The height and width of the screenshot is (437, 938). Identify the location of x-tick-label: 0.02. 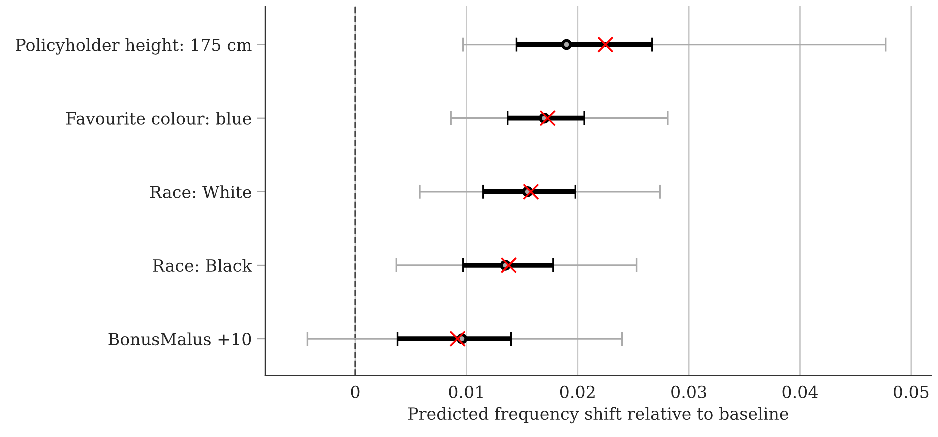
(577, 392).